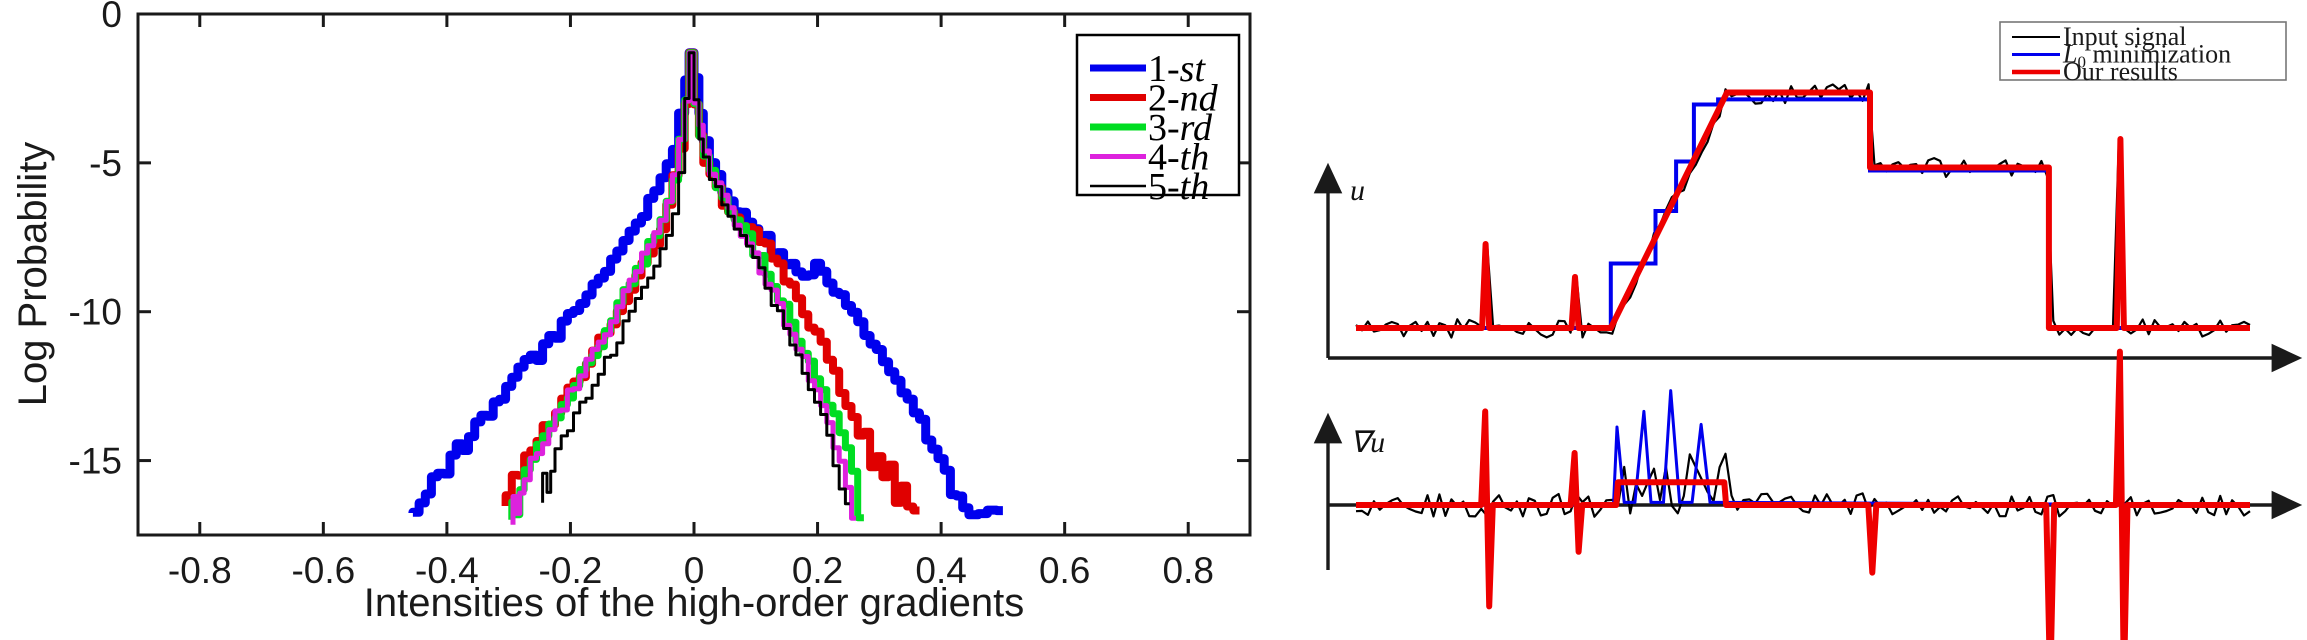 The image size is (2307, 640). What do you see at coordinates (571, 570) in the screenshot?
I see `x-tick-label: -0.2` at bounding box center [571, 570].